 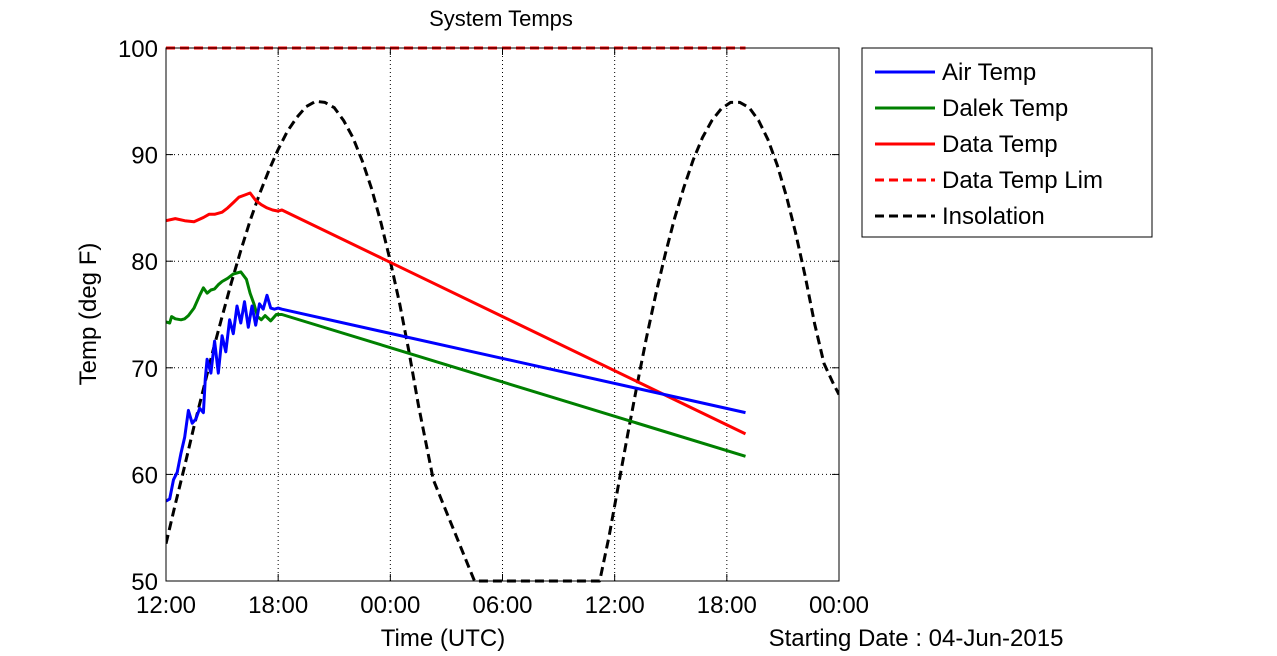 I want to click on y-axis-label: Temp (deg F), so click(x=88, y=314).